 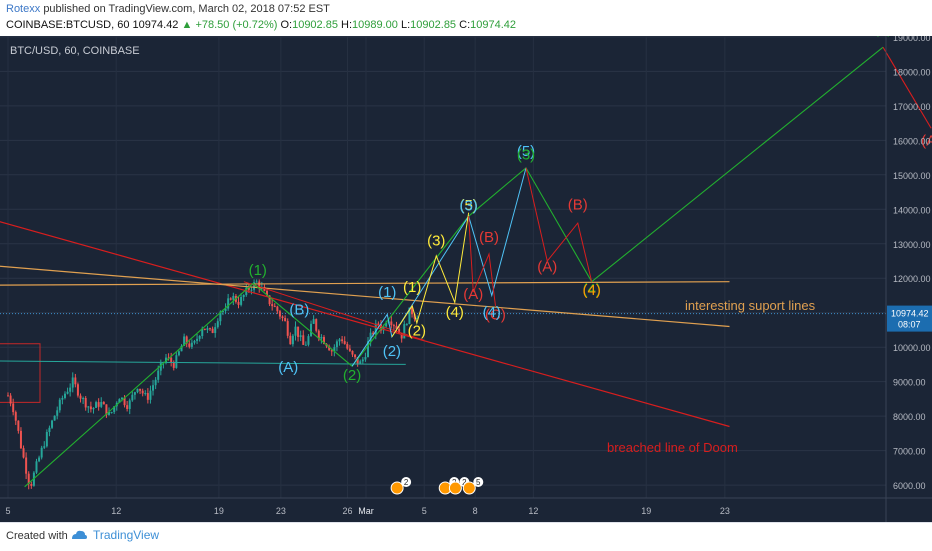 What do you see at coordinates (912, 107) in the screenshot?
I see `y-tick-label: 17000.00` at bounding box center [912, 107].